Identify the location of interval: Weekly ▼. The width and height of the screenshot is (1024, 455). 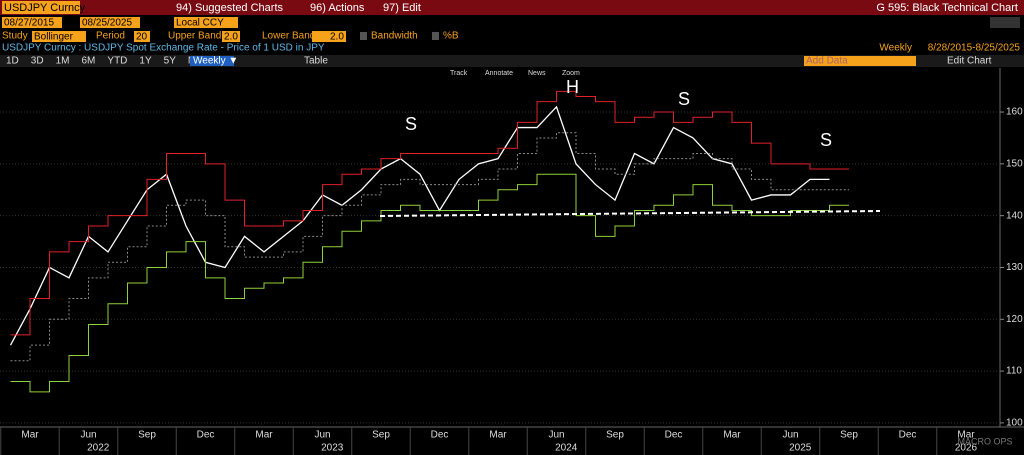
(215, 61).